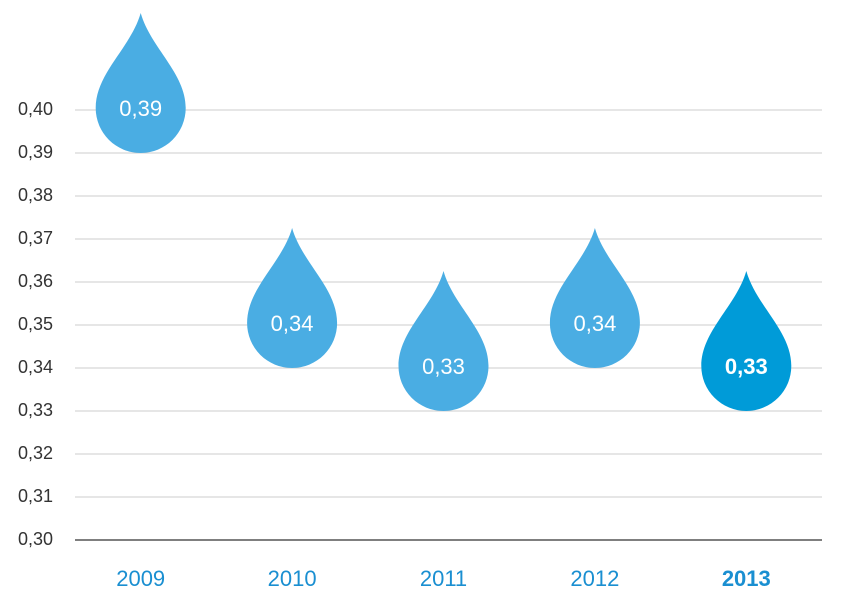 This screenshot has height=592, width=852. I want to click on x-tick-label: 2012, so click(594, 578).